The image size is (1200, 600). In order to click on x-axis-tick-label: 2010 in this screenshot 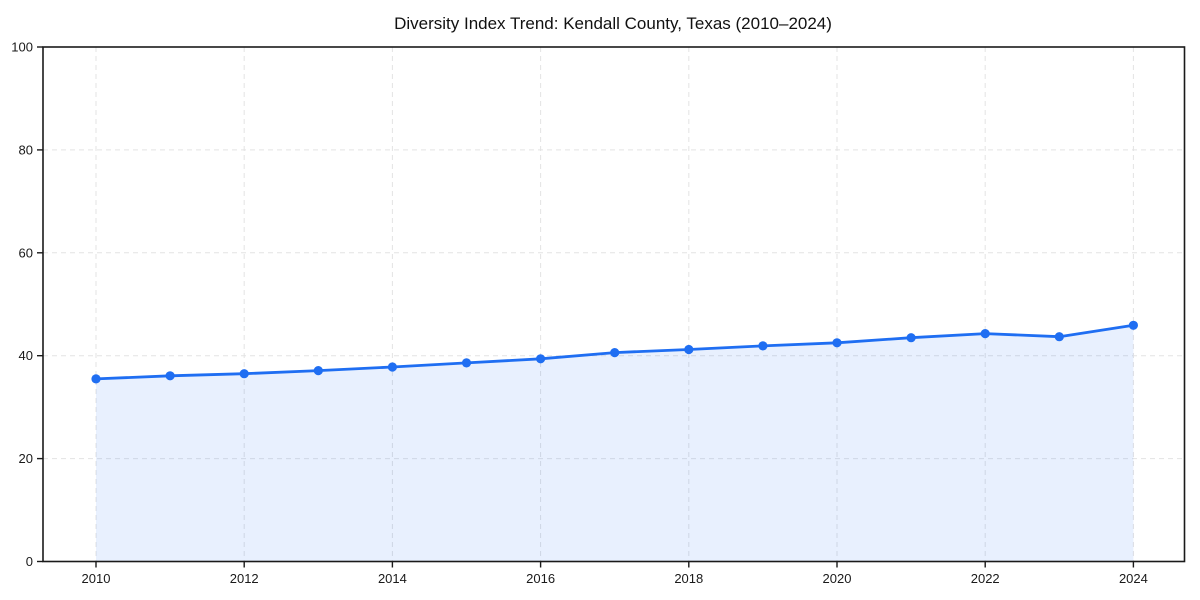, I will do `click(96, 578)`.